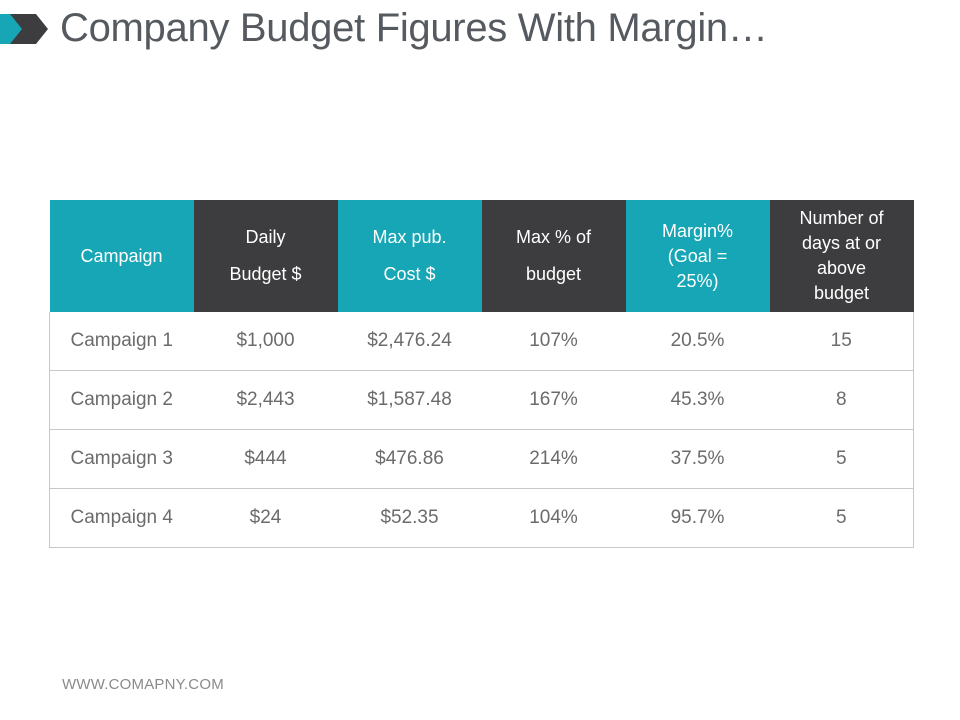 The image size is (960, 720). I want to click on cell-max-percent-budget: 104%, so click(553, 518).